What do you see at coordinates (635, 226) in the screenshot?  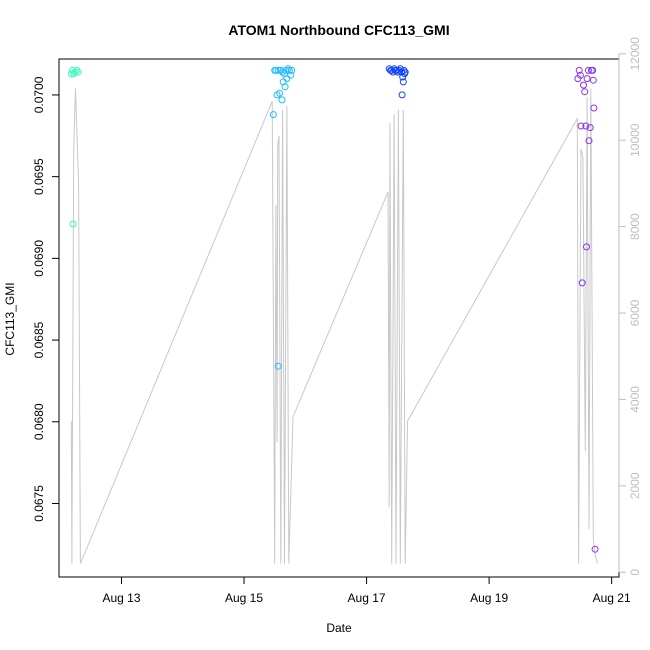 I see `secondary-y-tick-label: 8000` at bounding box center [635, 226].